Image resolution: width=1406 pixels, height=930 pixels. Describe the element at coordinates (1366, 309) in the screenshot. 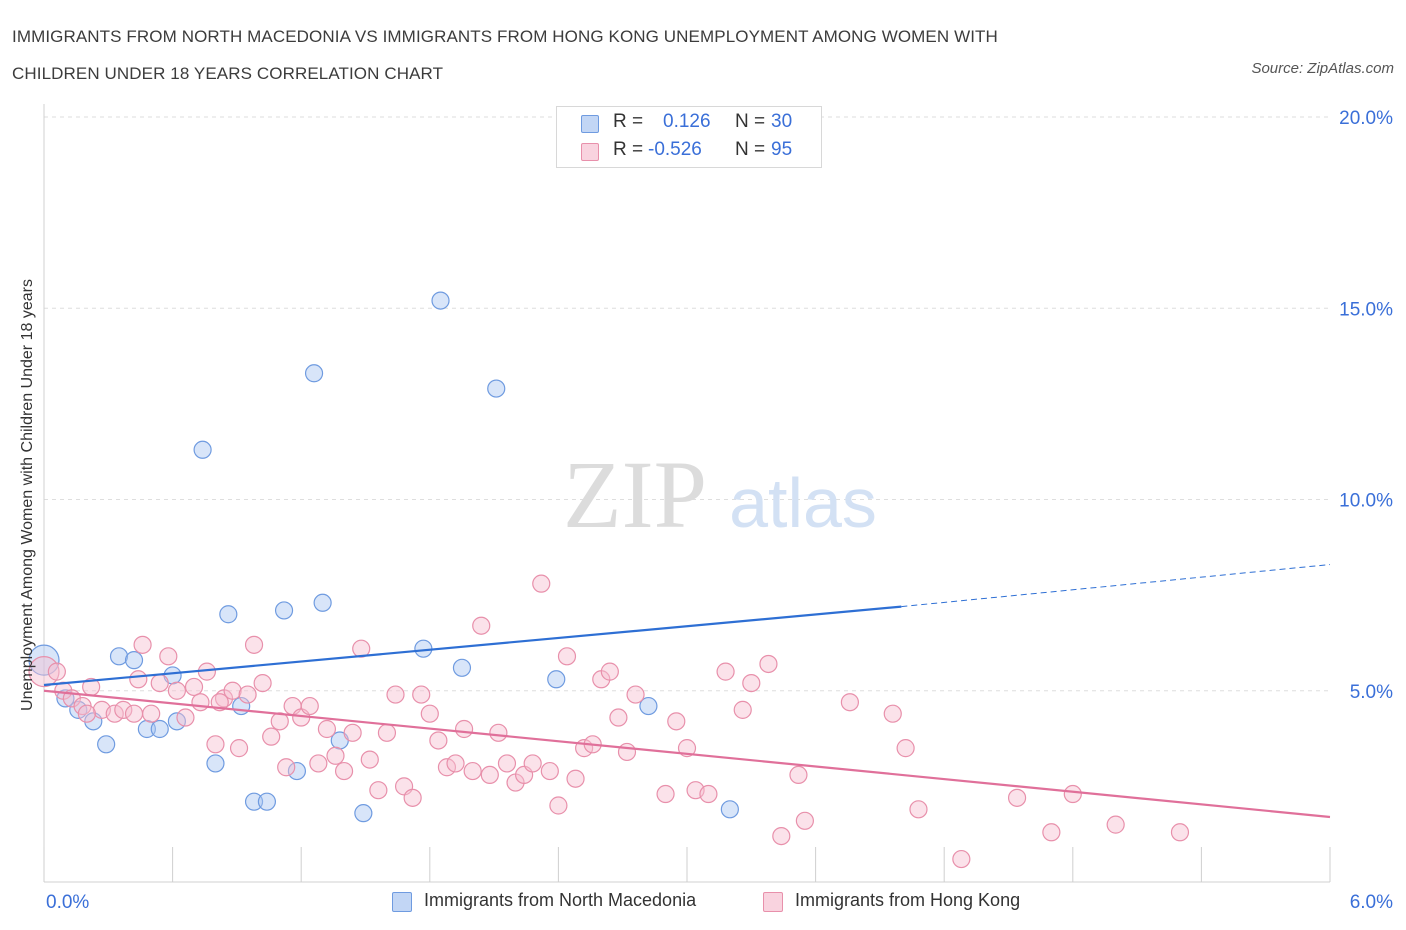

I see `y-tick-label: 15.0%` at that location.